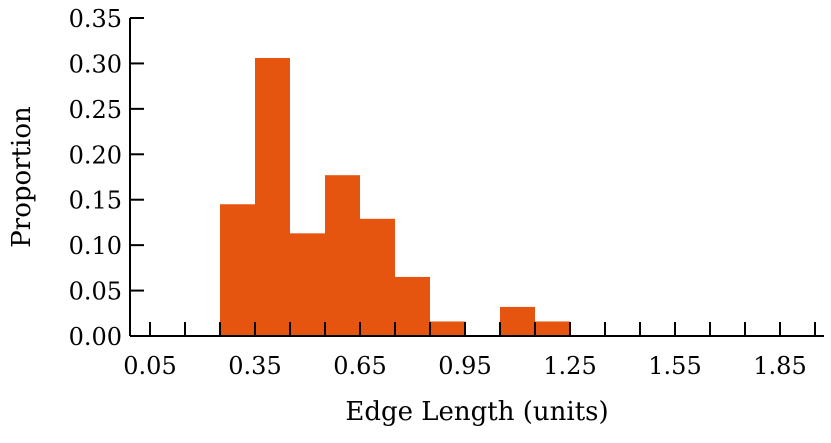 Image resolution: width=831 pixels, height=443 pixels. I want to click on x-tick-label: 0.05, so click(149, 366).